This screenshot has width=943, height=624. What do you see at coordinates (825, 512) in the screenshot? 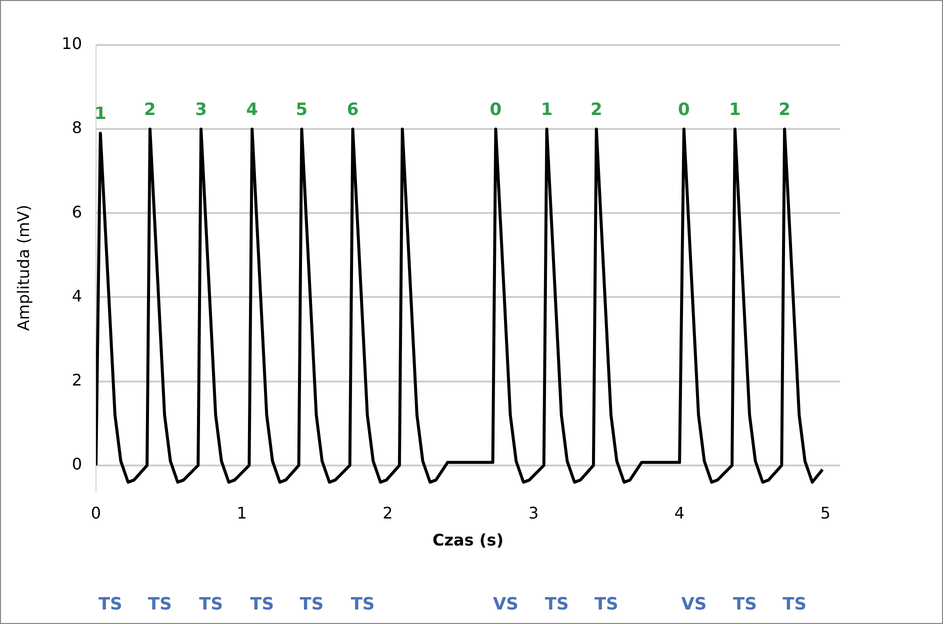
I see `x-tick-label: 5` at bounding box center [825, 512].